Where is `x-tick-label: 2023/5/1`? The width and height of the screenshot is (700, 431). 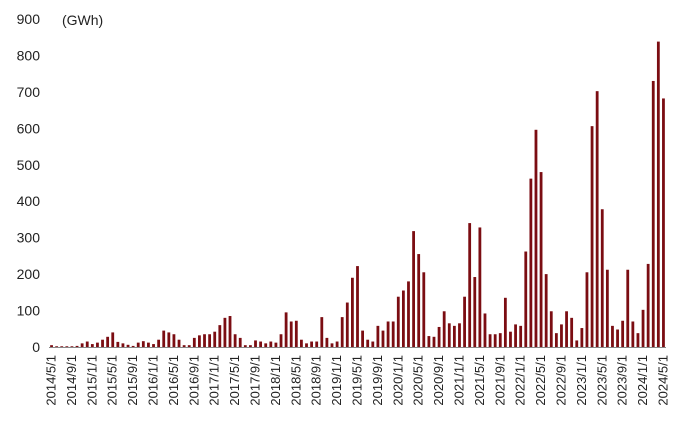 x-tick-label: 2023/5/1 is located at coordinates (601, 380).